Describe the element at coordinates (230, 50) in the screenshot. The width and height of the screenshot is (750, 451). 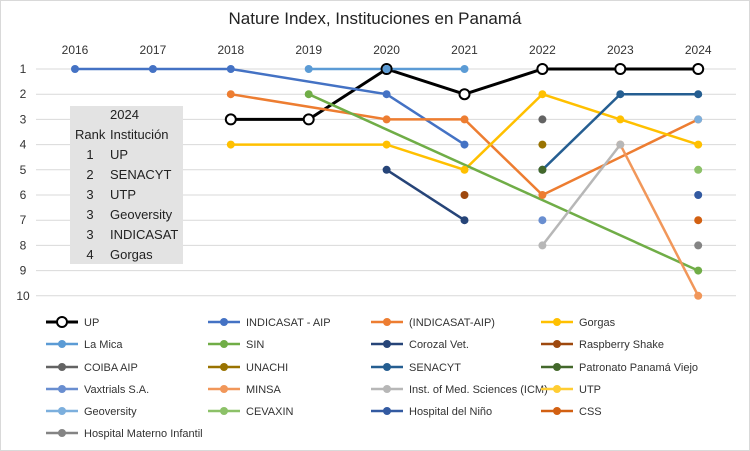
I see `x-tick-label: 2018` at that location.